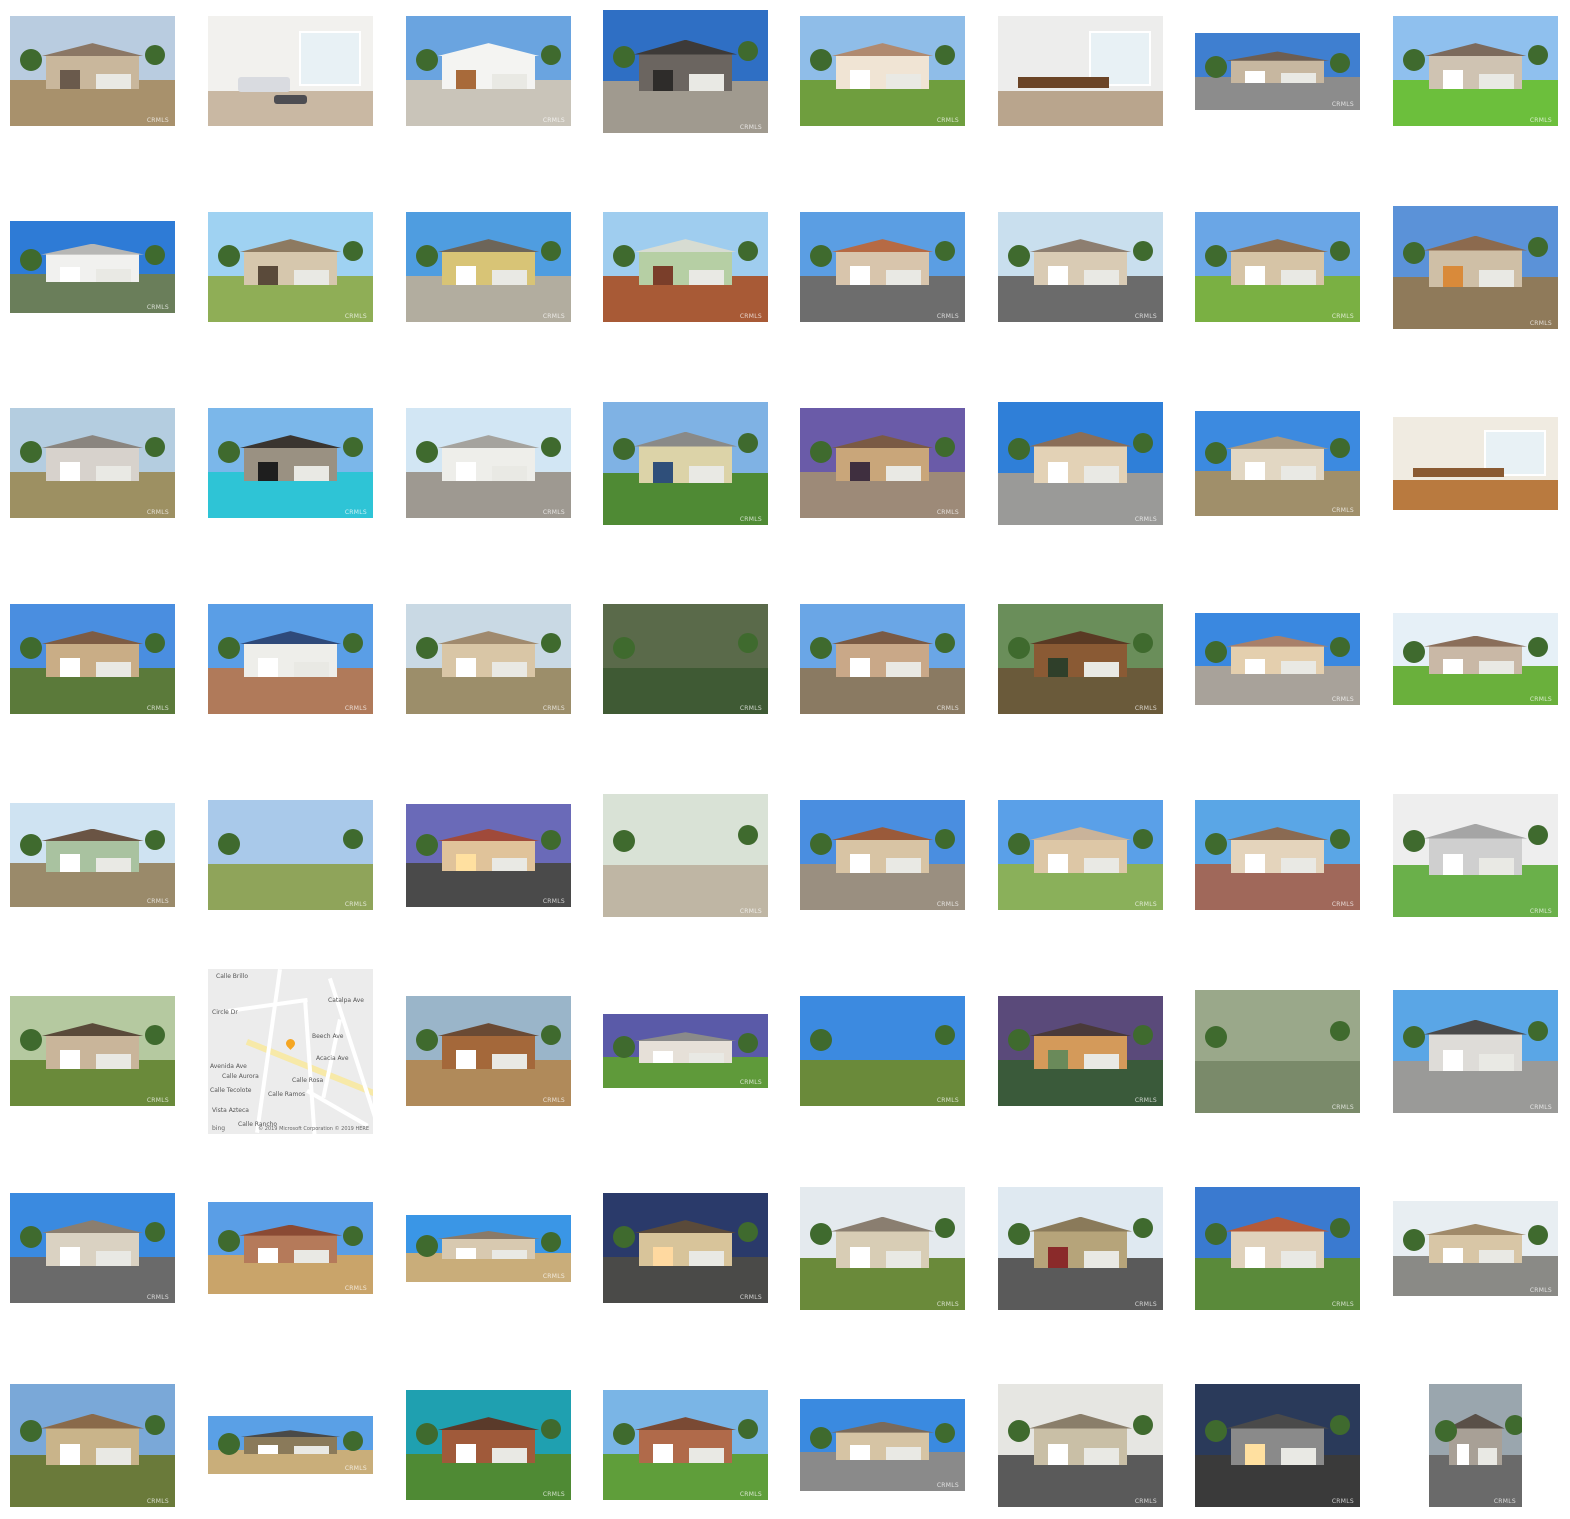  I want to click on map-street-label: Calle Ramos, so click(287, 1094).